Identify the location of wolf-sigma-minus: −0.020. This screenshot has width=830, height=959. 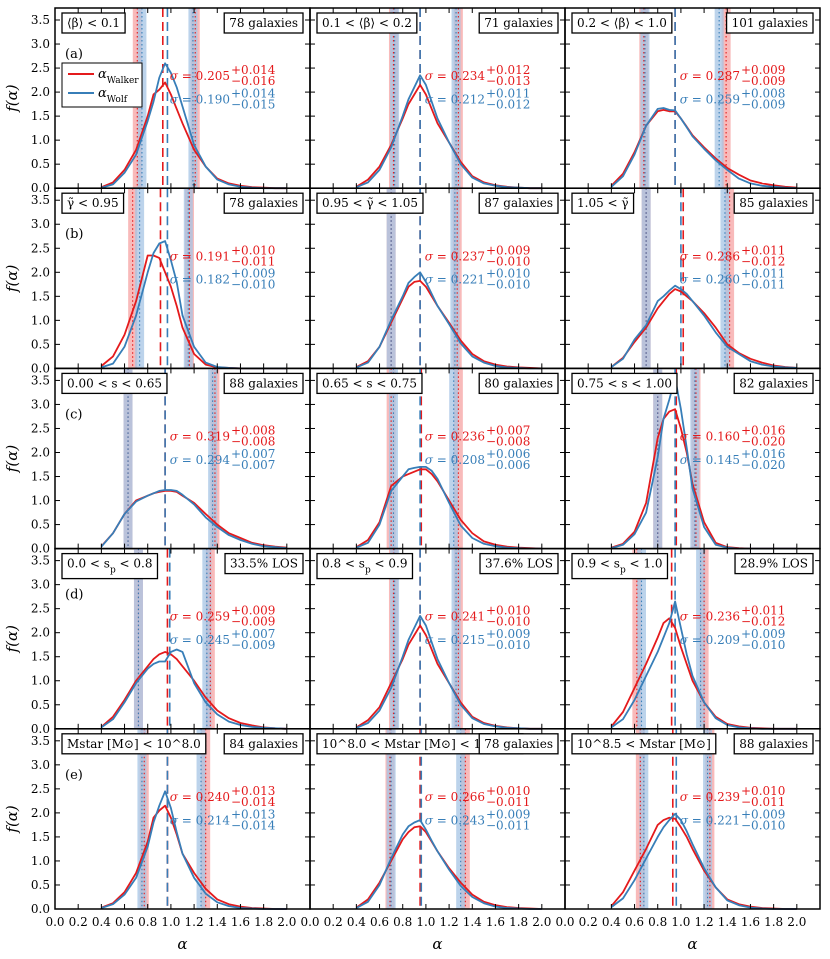
(763, 465).